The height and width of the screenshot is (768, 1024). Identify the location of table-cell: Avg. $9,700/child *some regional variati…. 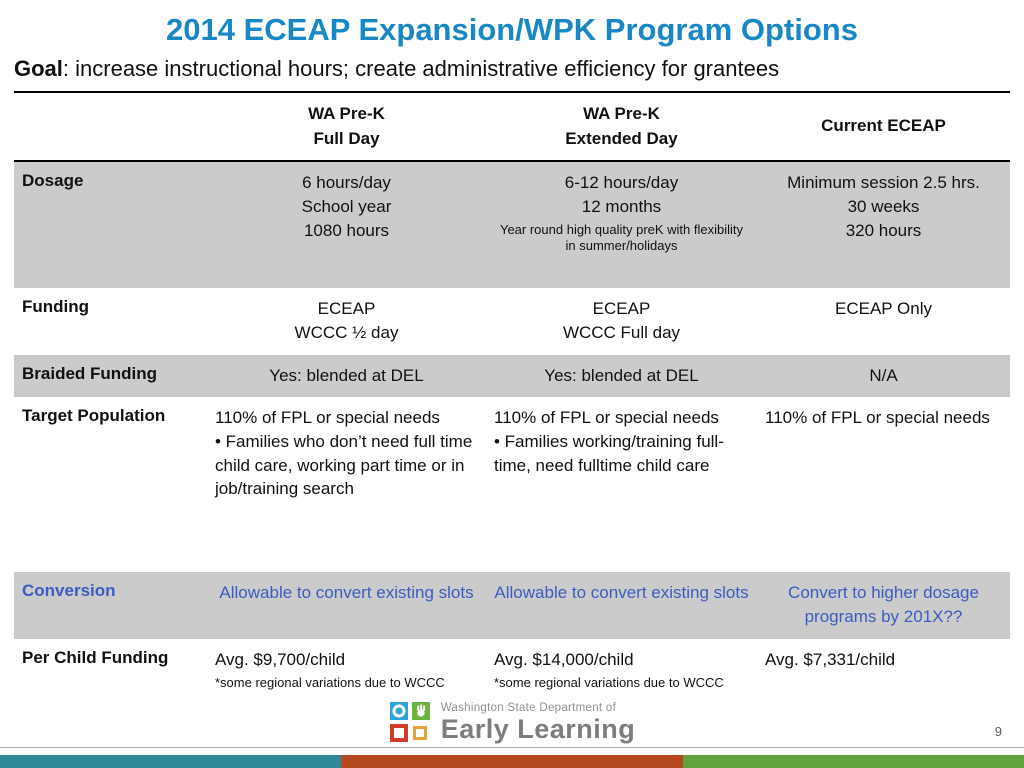
(346, 670).